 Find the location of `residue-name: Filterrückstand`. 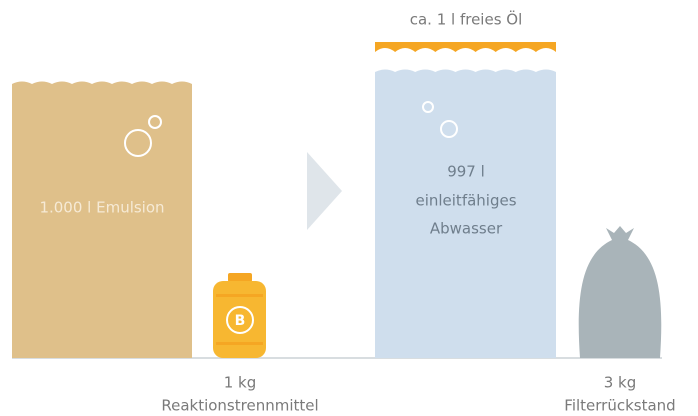

residue-name: Filterrückstand is located at coordinates (619, 406).